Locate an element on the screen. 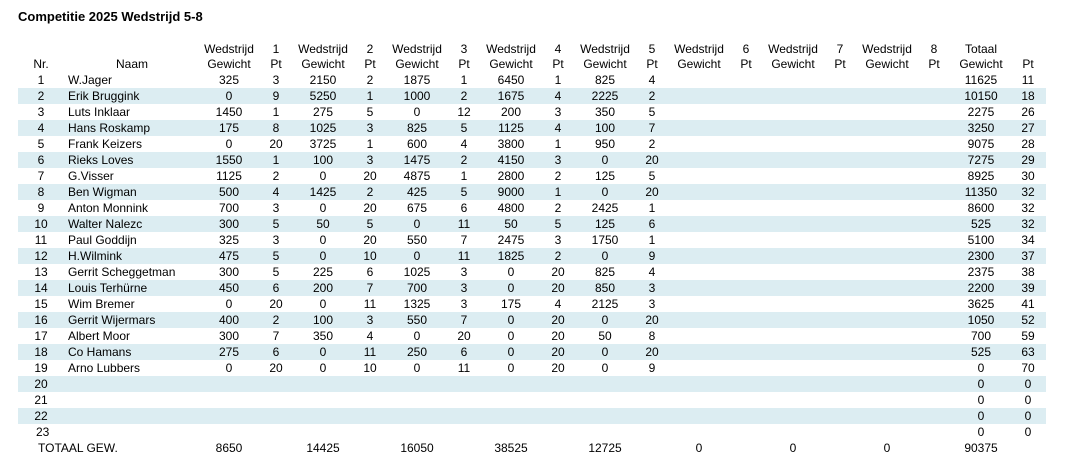 This screenshot has width=1074, height=465. name-cell: Louis Terhürne is located at coordinates (132, 288).